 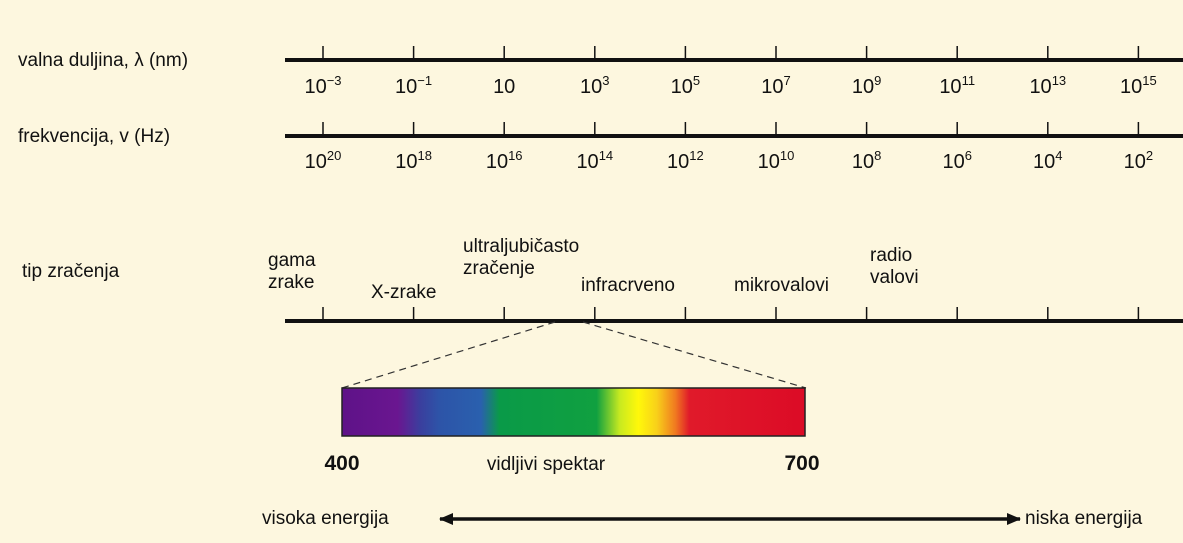 I want to click on gamma-rays-label: gama zrake, so click(x=292, y=271).